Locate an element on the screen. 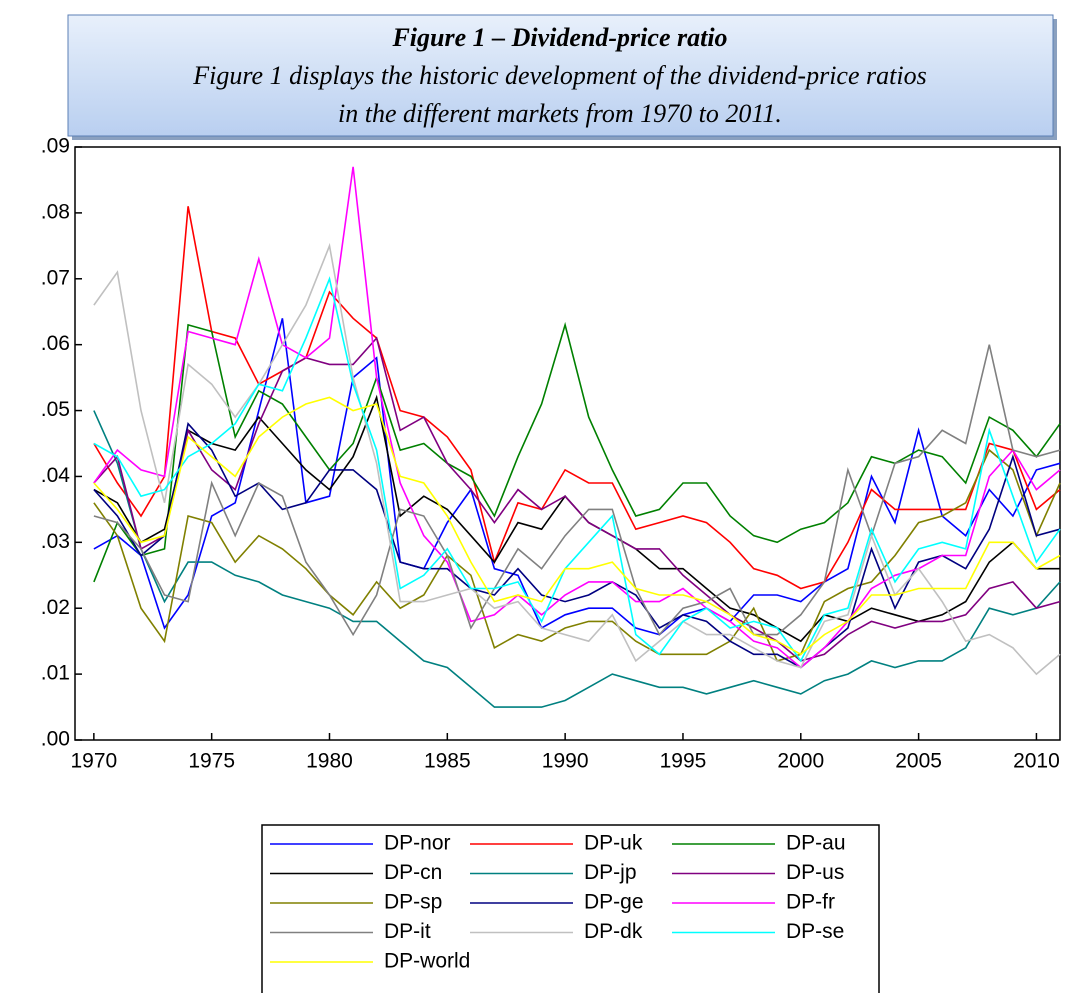  legend-label: DP-cn is located at coordinates (413, 872).